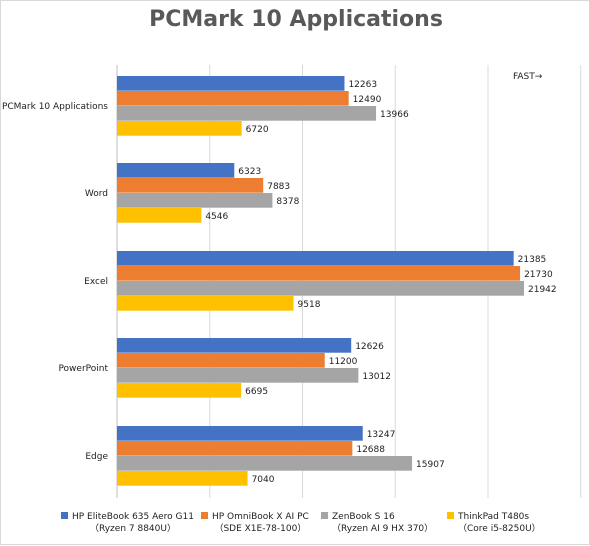 This screenshot has width=590, height=546. What do you see at coordinates (394, 115) in the screenshot?
I see `bar-value-label: 13966` at bounding box center [394, 115].